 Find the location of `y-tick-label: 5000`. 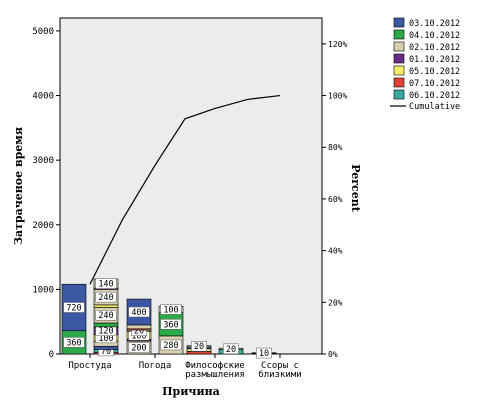

y-tick-label: 5000 is located at coordinates (43, 32).